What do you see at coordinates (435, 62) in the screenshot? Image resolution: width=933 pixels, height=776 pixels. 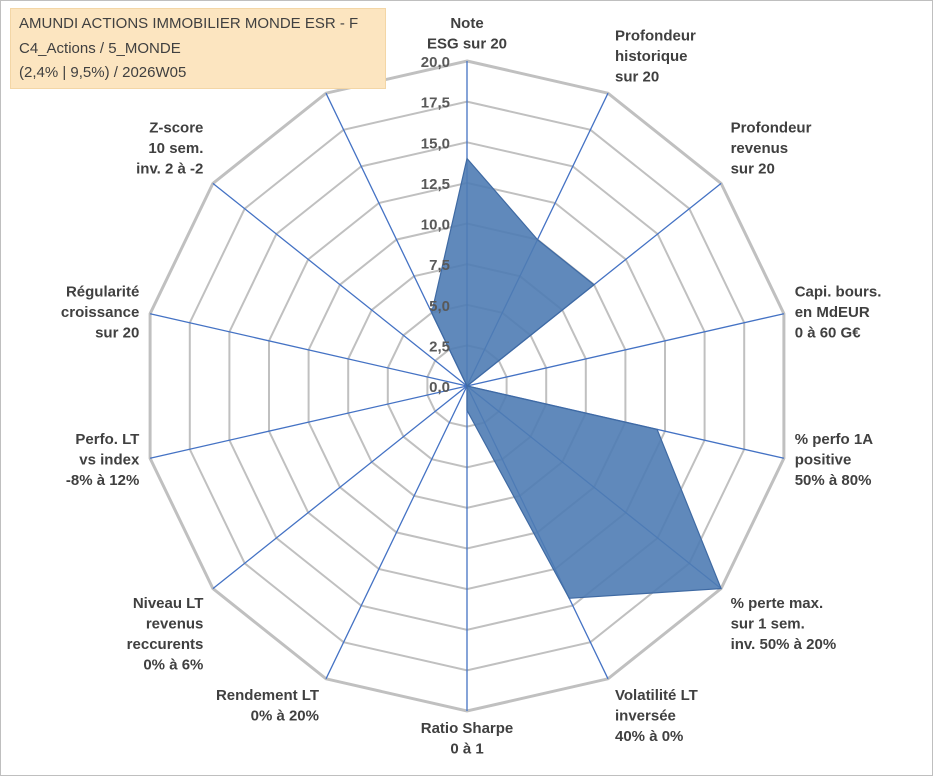 I see `tick-label: 20,0` at bounding box center [435, 62].